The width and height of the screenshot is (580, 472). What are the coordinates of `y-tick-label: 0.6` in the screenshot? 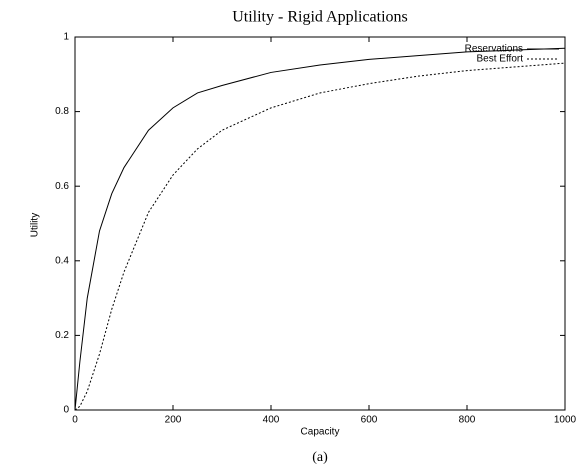 It's located at (62, 186).